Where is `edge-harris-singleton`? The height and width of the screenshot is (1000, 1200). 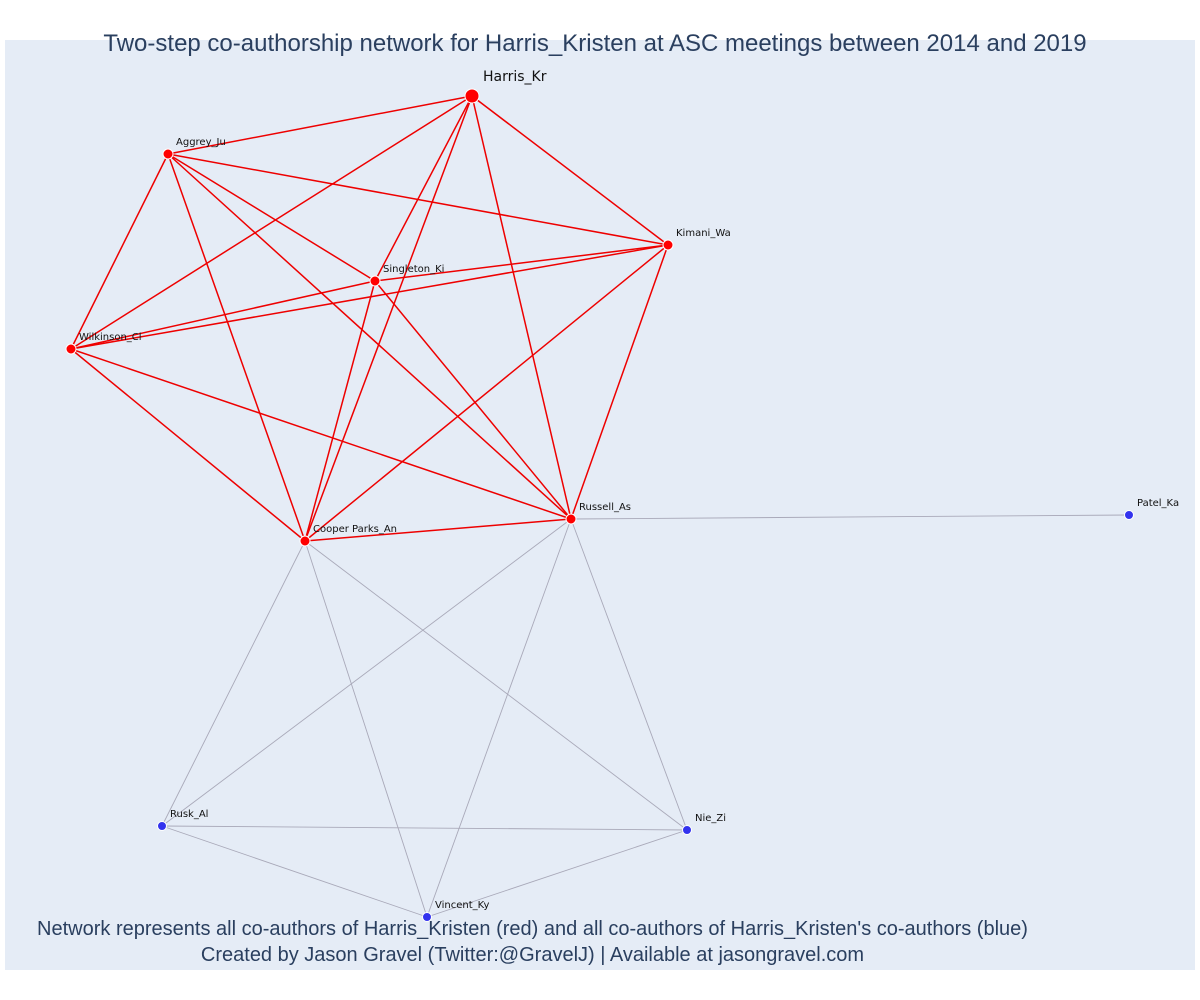 edge-harris-singleton is located at coordinates (423, 188).